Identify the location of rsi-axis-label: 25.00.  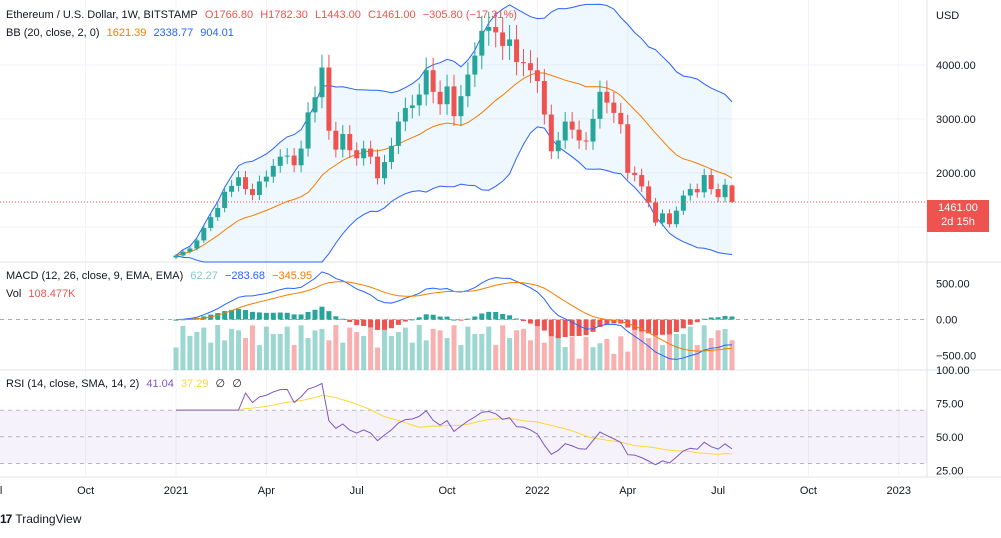
(950, 471).